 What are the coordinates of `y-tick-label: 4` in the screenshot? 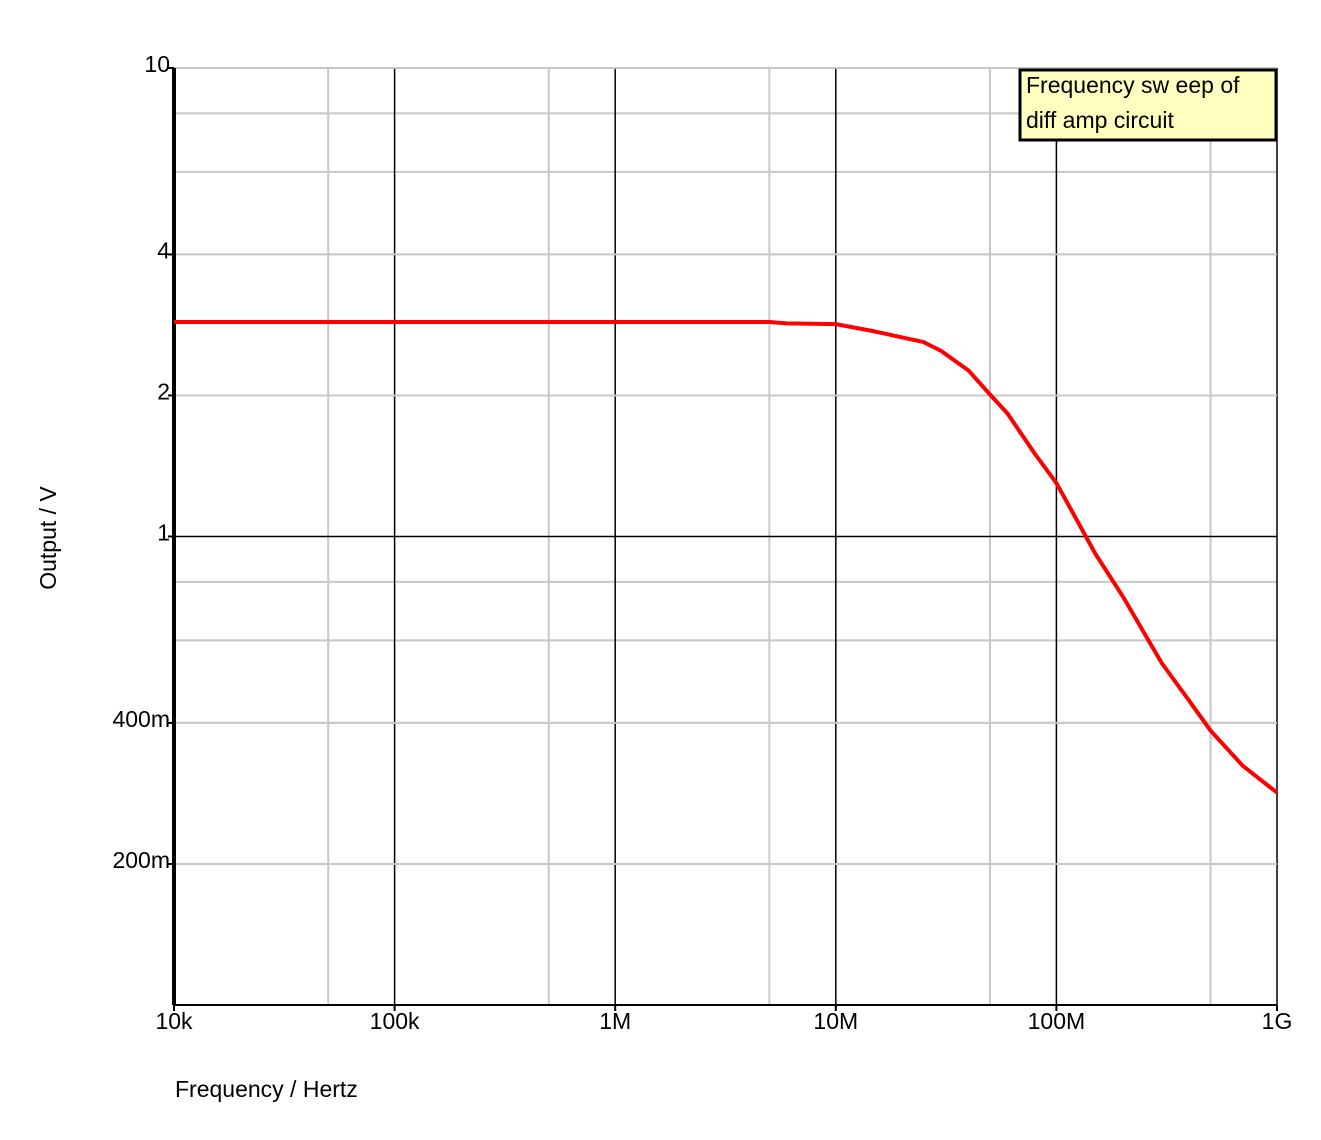 It's located at (163, 251).